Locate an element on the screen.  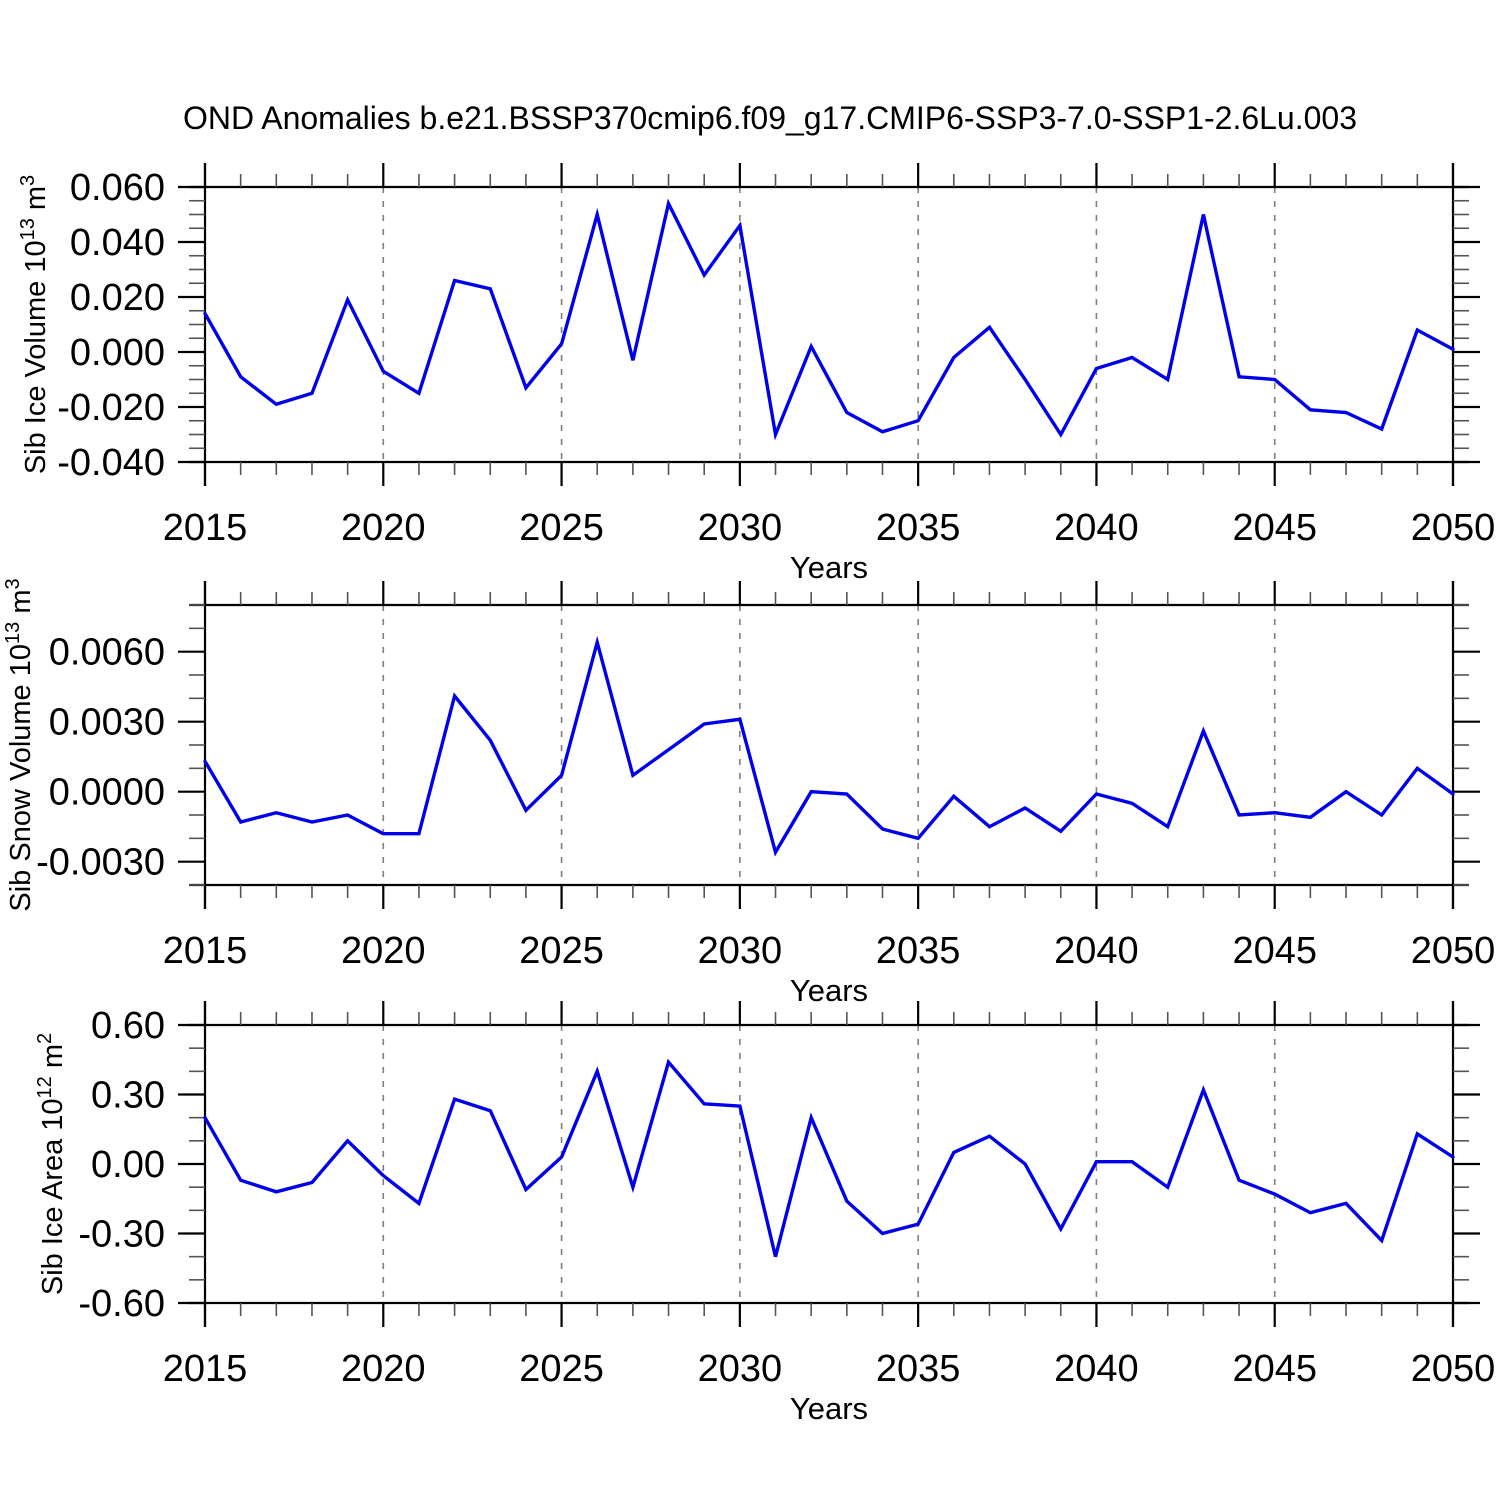
y-tick-label: 0.00 is located at coordinates (128, 1165).